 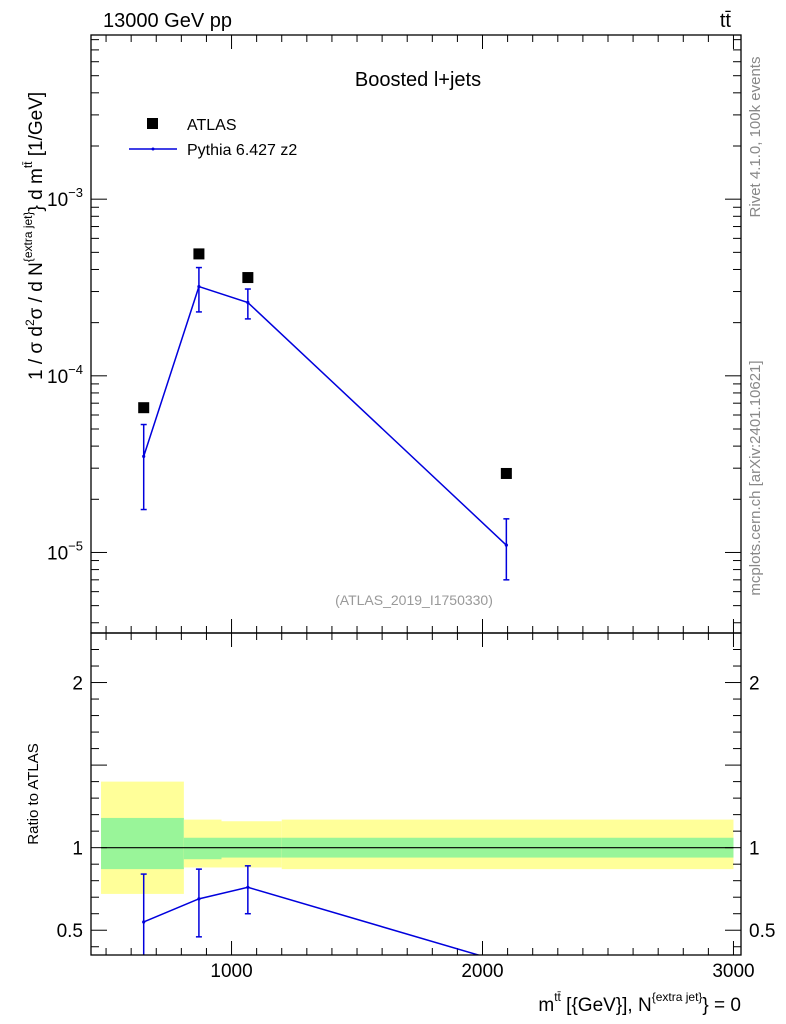 What do you see at coordinates (312, 920) in the screenshot?
I see `pythia-ratio-line` at bounding box center [312, 920].